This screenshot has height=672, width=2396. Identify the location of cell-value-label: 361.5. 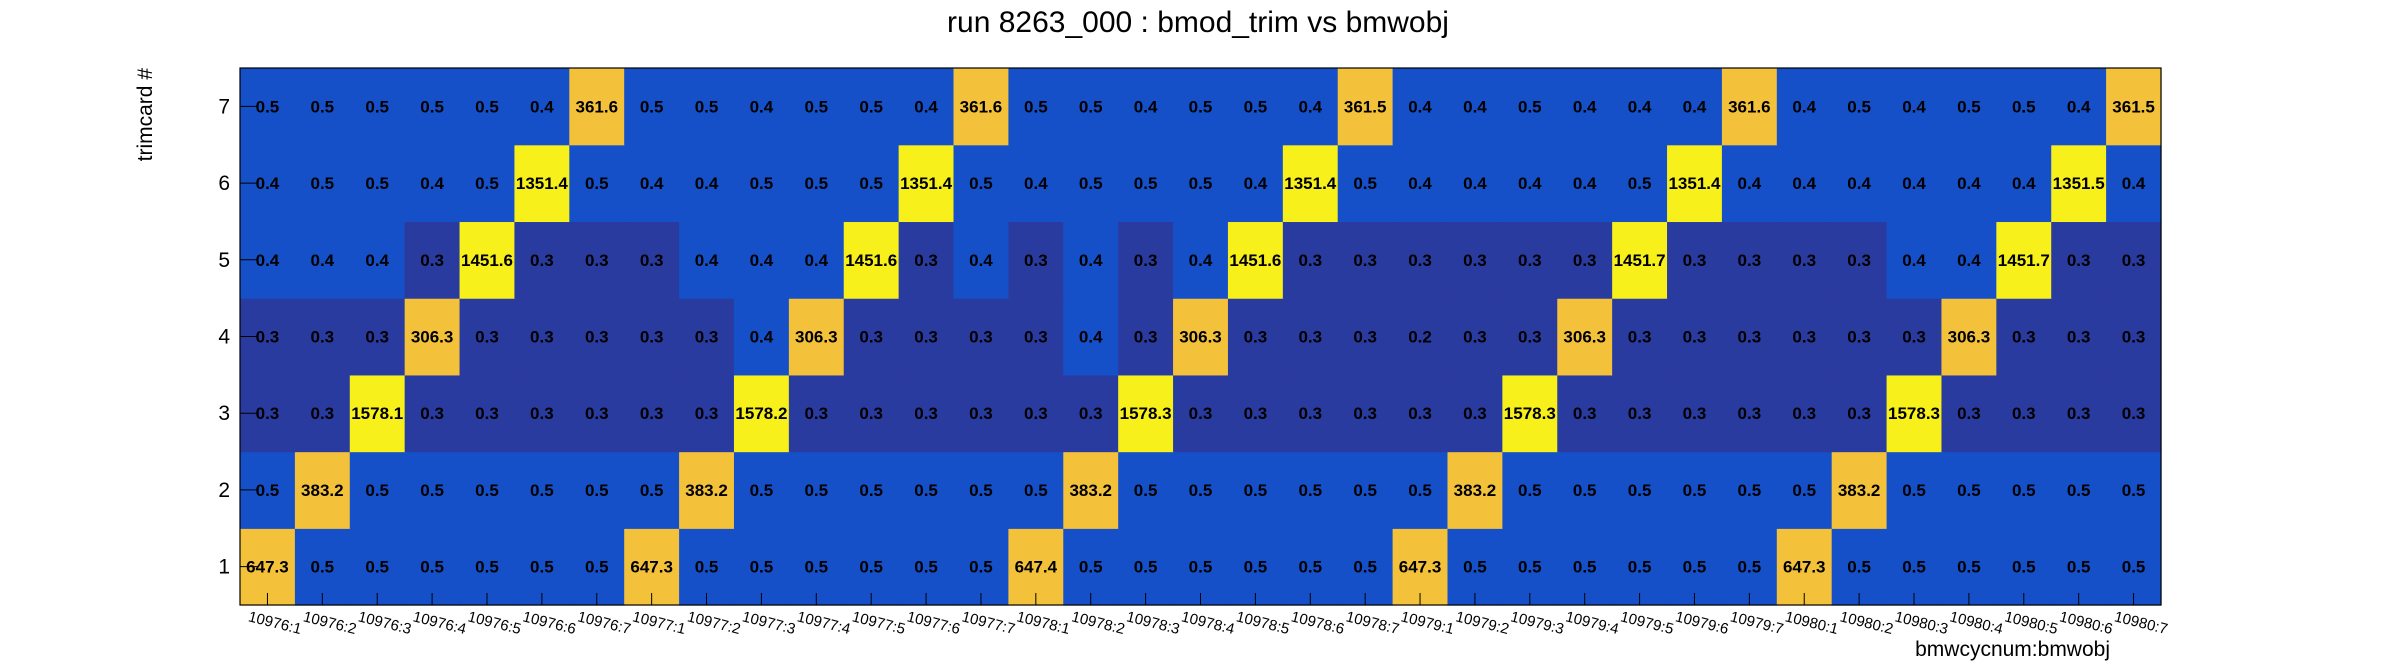
(2133, 106).